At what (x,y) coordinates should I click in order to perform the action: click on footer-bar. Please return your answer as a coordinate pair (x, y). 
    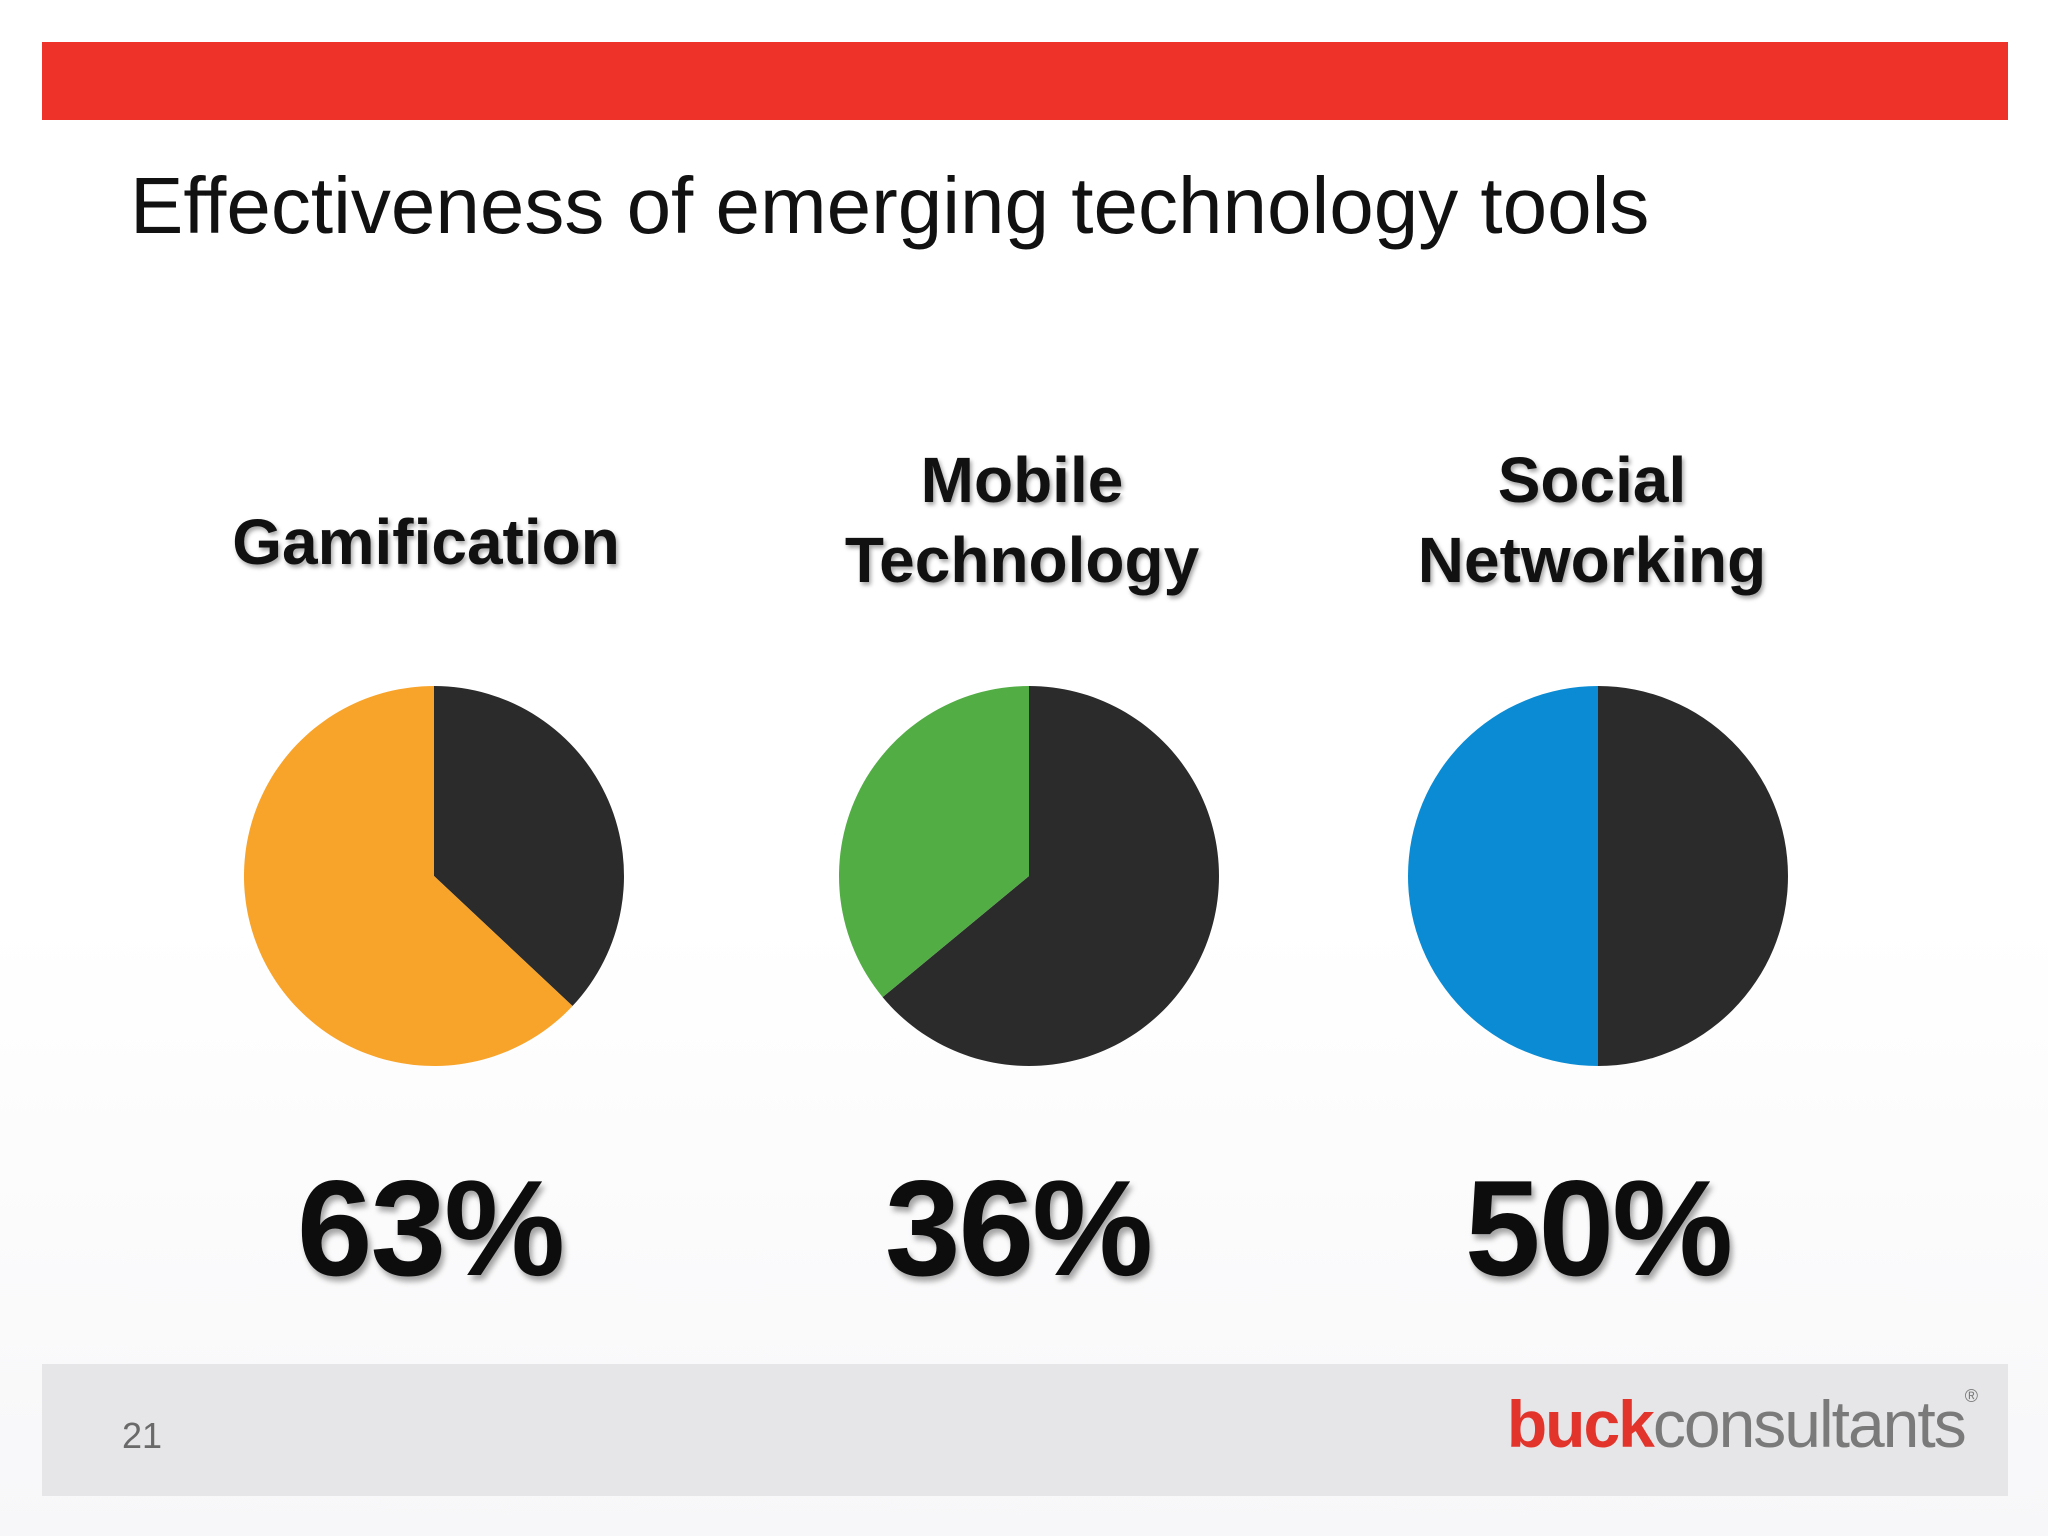
    Looking at the image, I should click on (1025, 1430).